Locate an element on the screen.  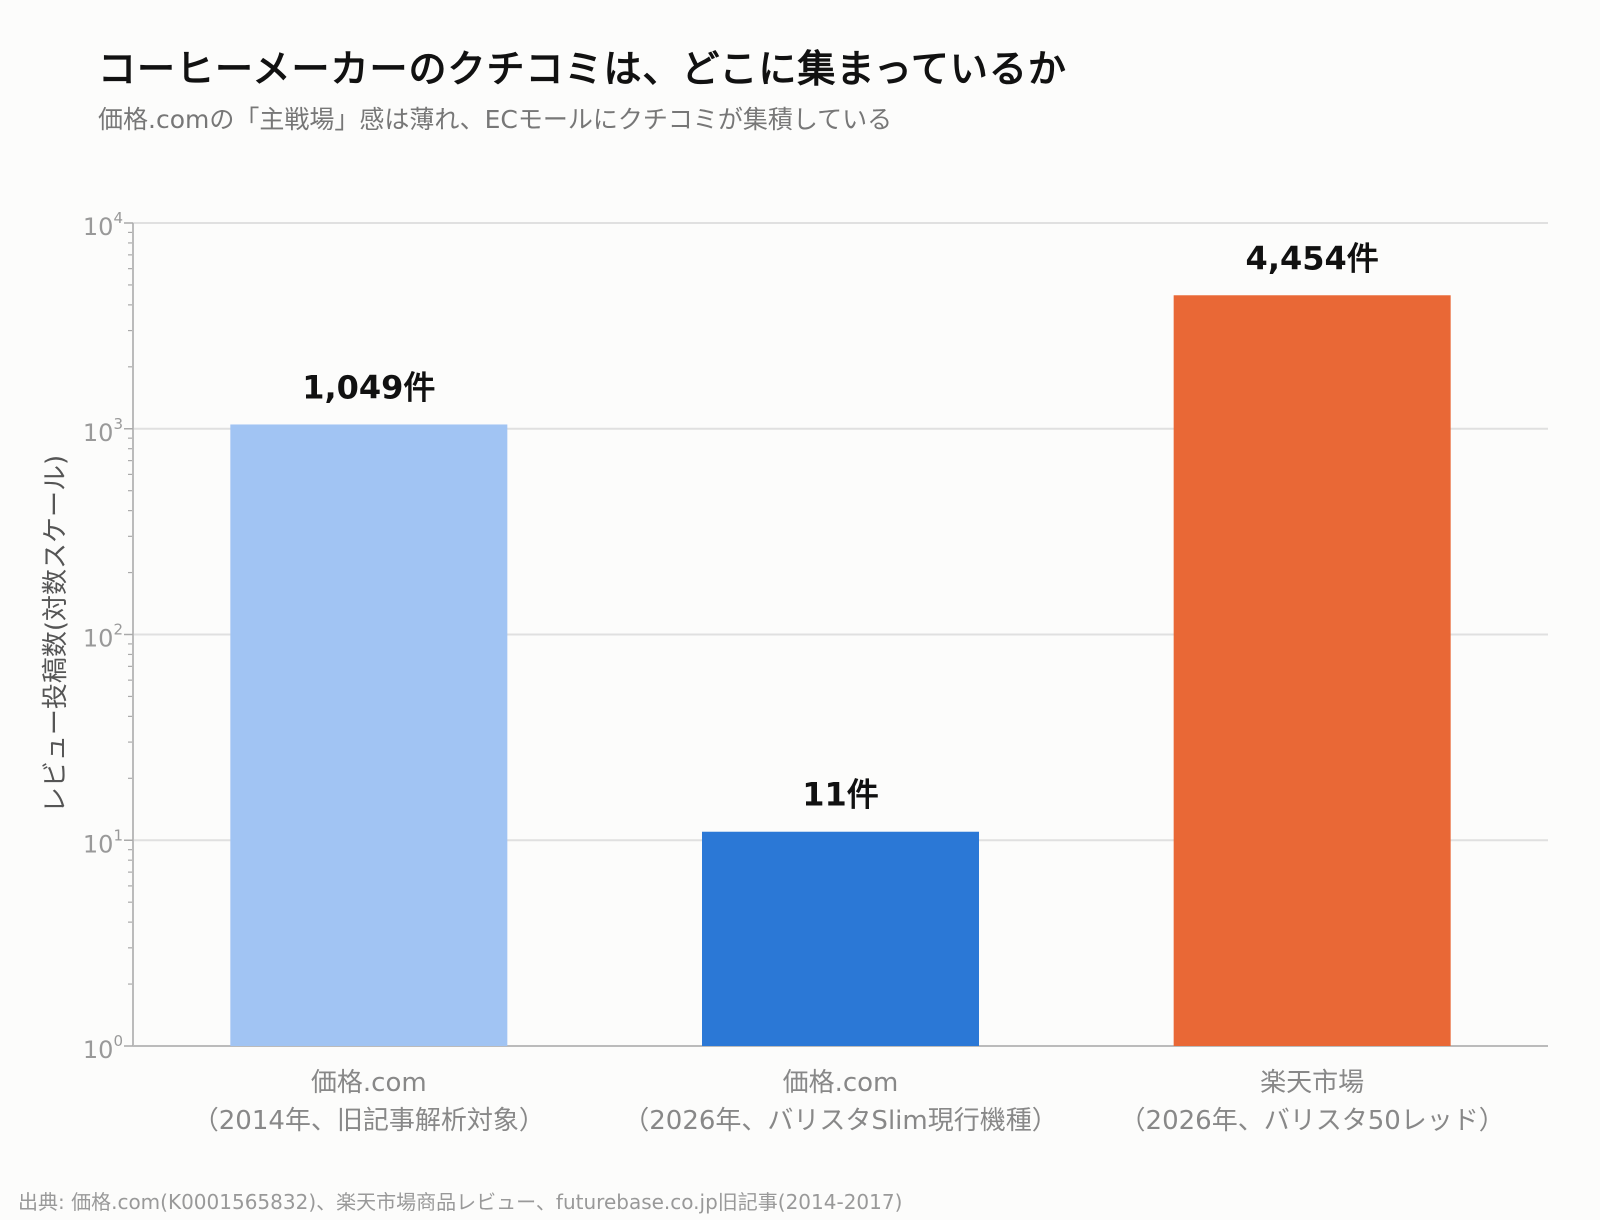
y-tick-label: 10² is located at coordinates (103, 637).